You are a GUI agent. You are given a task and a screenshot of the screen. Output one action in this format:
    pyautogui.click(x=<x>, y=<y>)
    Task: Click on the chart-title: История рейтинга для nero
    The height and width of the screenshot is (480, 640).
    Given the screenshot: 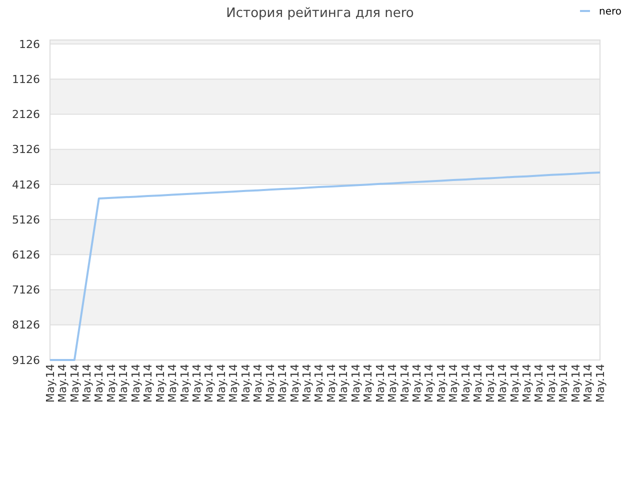 What is the action you would take?
    pyautogui.click(x=320, y=13)
    